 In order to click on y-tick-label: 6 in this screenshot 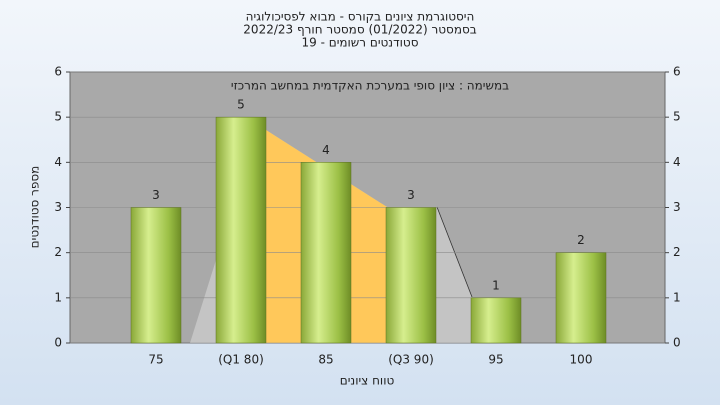, I will do `click(58, 72)`.